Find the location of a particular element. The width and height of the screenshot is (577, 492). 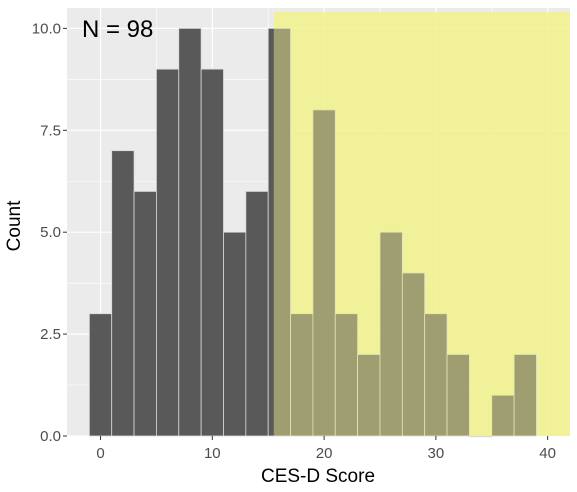

y-tick-label: 2.5 is located at coordinates (50, 334).